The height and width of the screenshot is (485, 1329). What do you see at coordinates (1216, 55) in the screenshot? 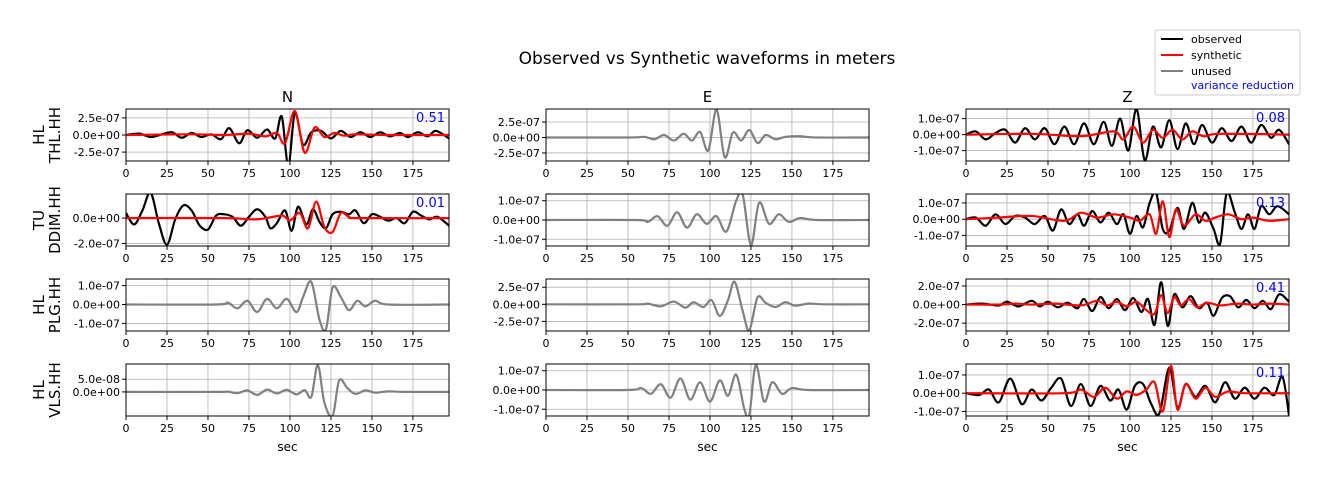
I see `legend-synthetic-label: synthetic` at bounding box center [1216, 55].